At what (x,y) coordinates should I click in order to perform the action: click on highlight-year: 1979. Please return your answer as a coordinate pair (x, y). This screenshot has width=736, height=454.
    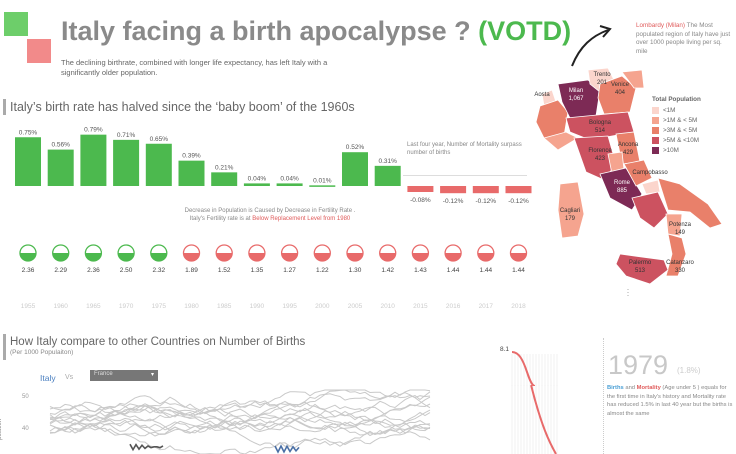
    Looking at the image, I should click on (638, 365).